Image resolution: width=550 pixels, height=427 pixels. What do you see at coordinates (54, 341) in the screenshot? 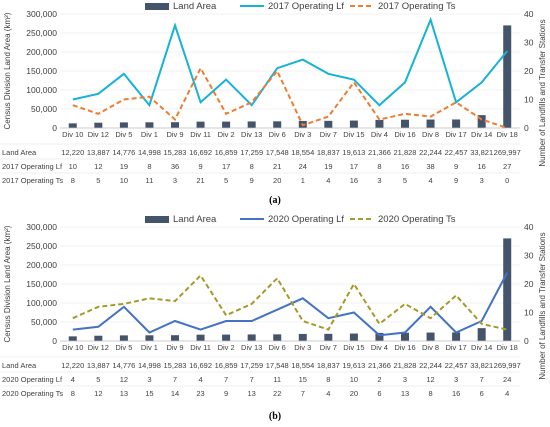
I see `y-tick-label: 0` at bounding box center [54, 341].